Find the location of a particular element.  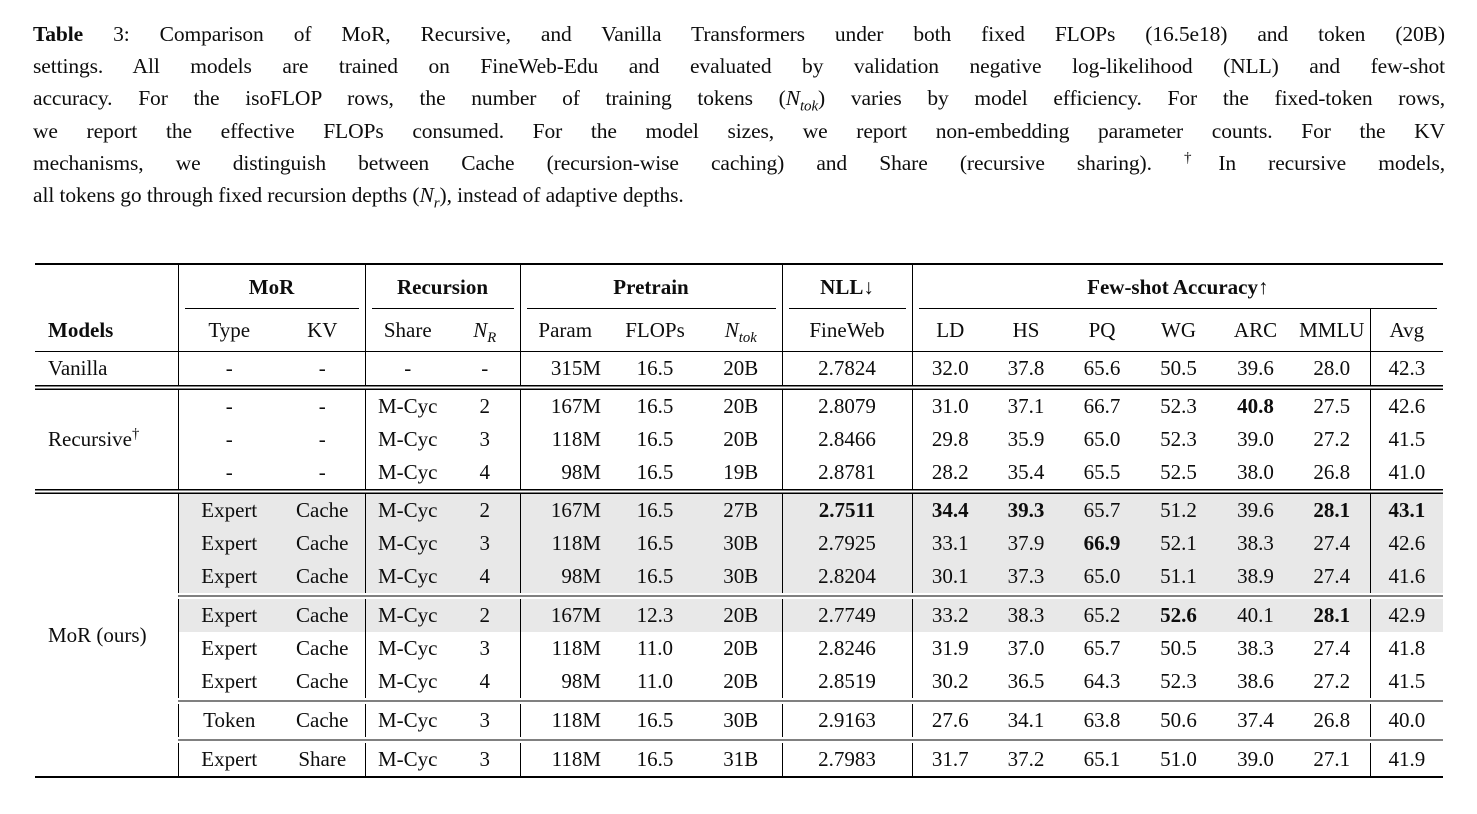

table-cell: 2.7983 is located at coordinates (847, 760).